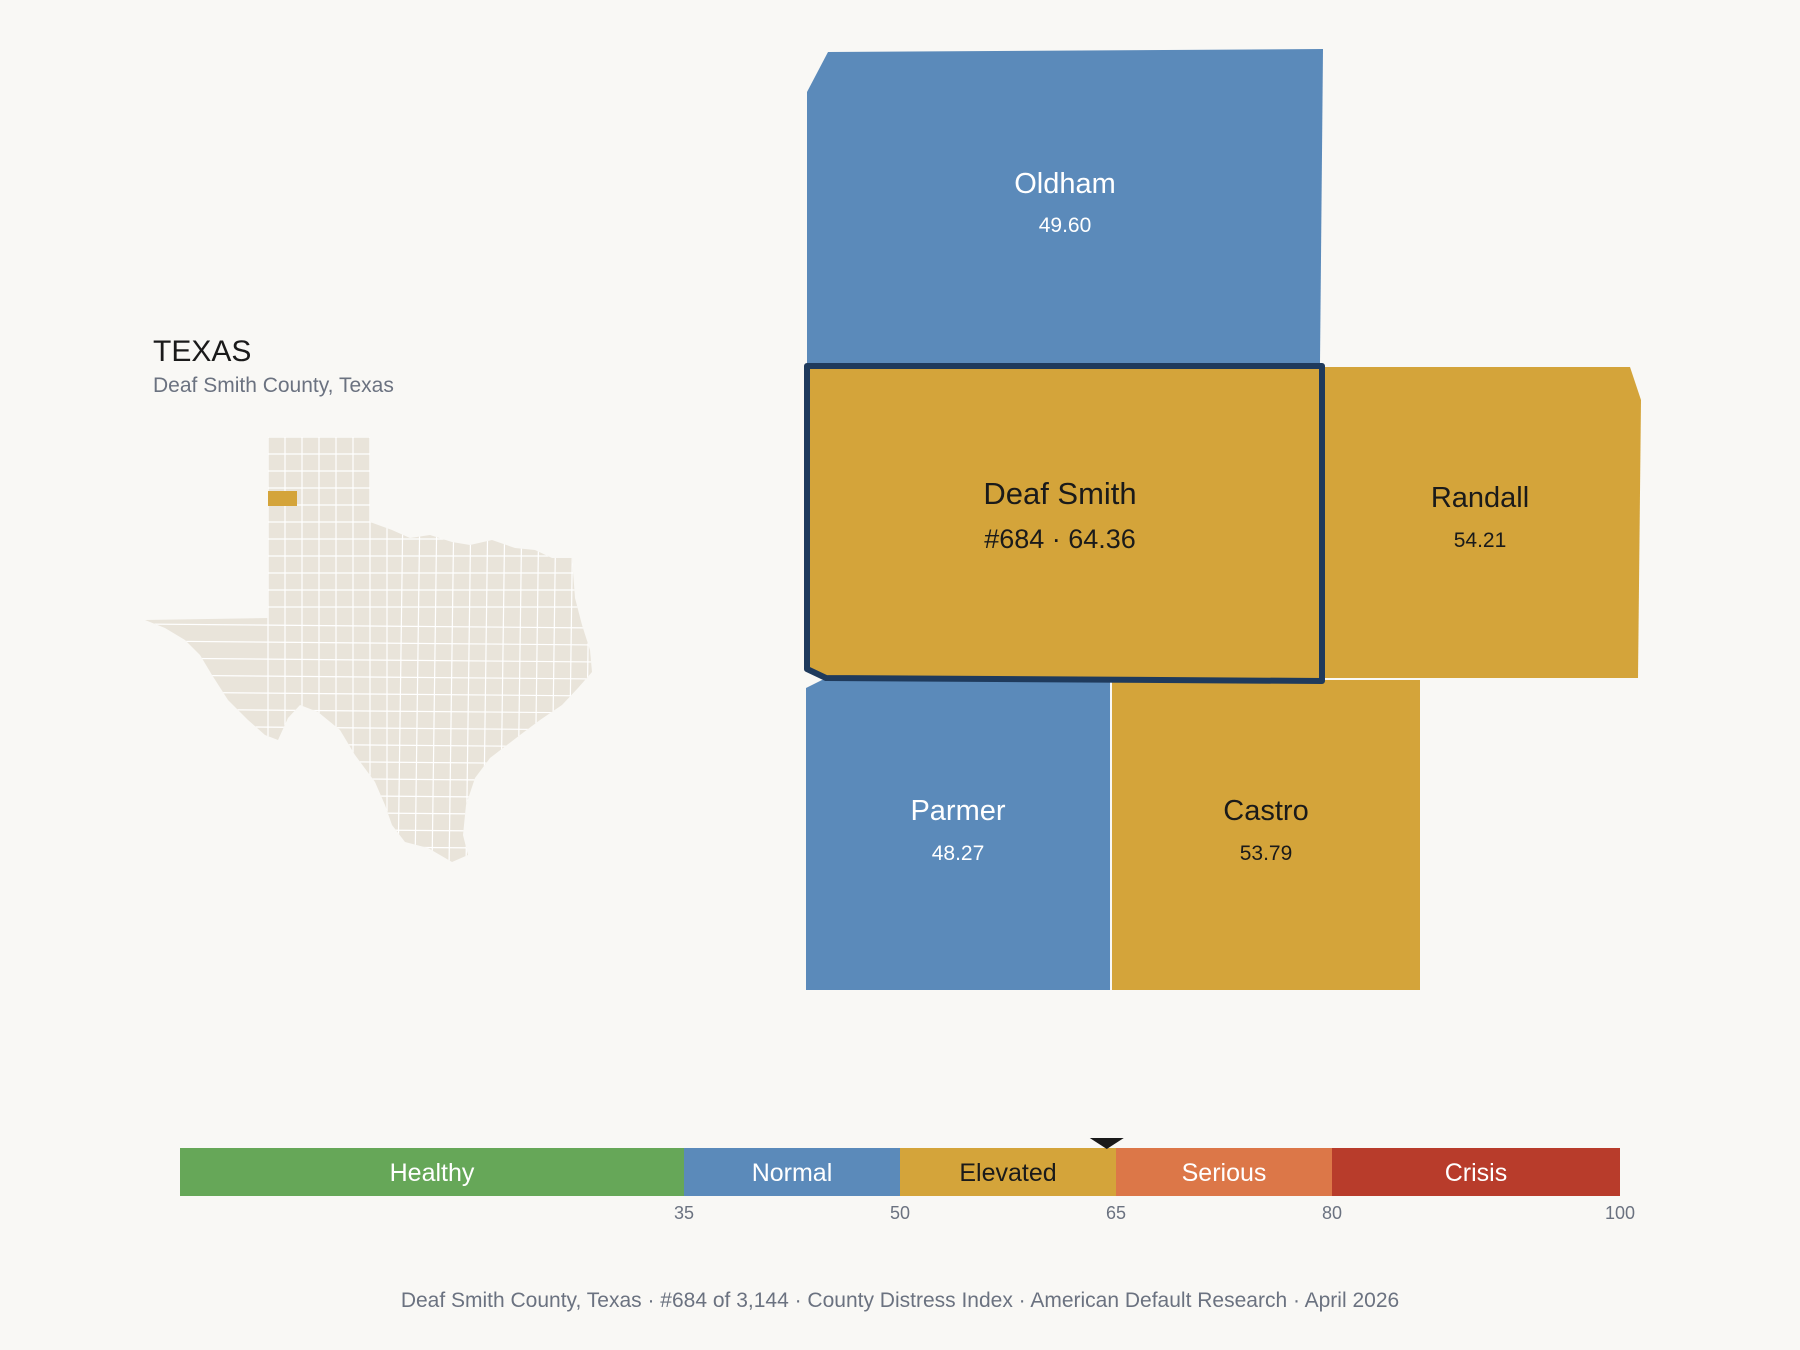 The height and width of the screenshot is (1350, 1800). I want to click on scale-band-label-crisis: Crisis, so click(1476, 1173).